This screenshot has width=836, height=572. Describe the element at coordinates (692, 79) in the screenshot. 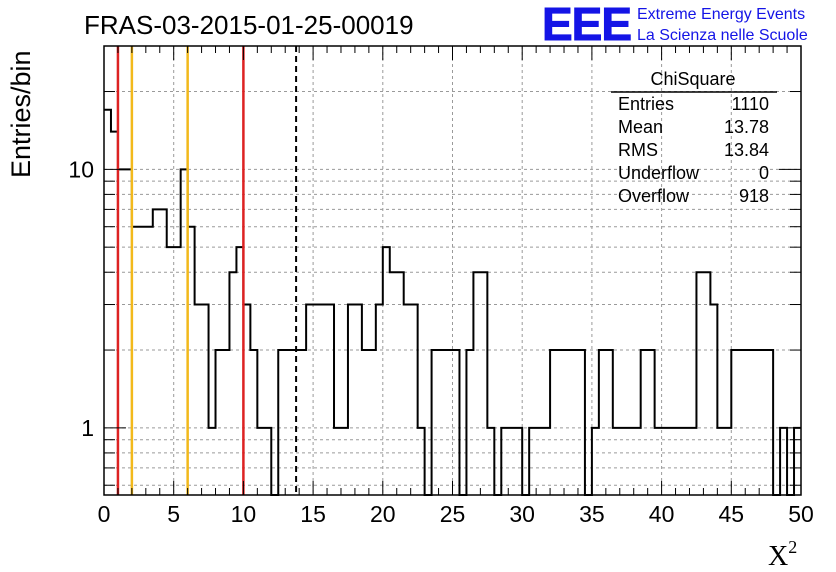

I see `stats-title: ChiSquare` at that location.